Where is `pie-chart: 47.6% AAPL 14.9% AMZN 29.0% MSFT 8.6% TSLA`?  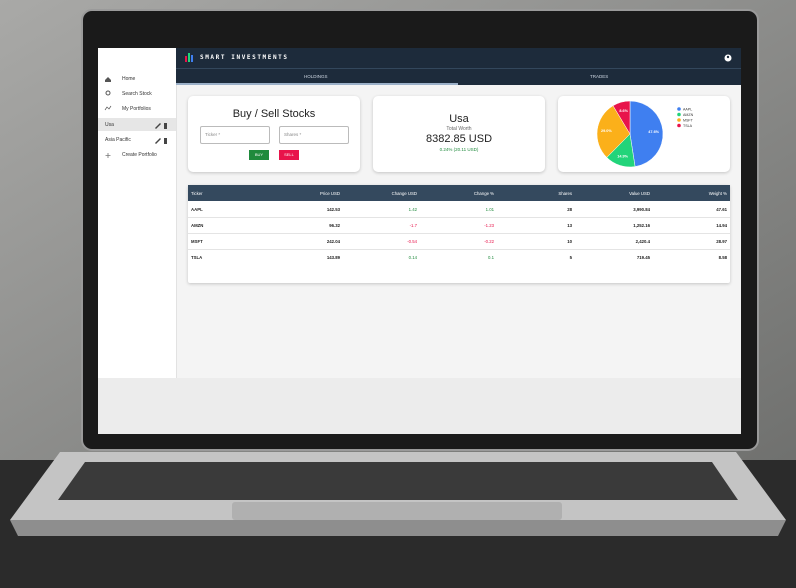
pie-chart: 47.6% AAPL 14.9% AMZN 29.0% MSFT 8.6% TSLA is located at coordinates (645, 134).